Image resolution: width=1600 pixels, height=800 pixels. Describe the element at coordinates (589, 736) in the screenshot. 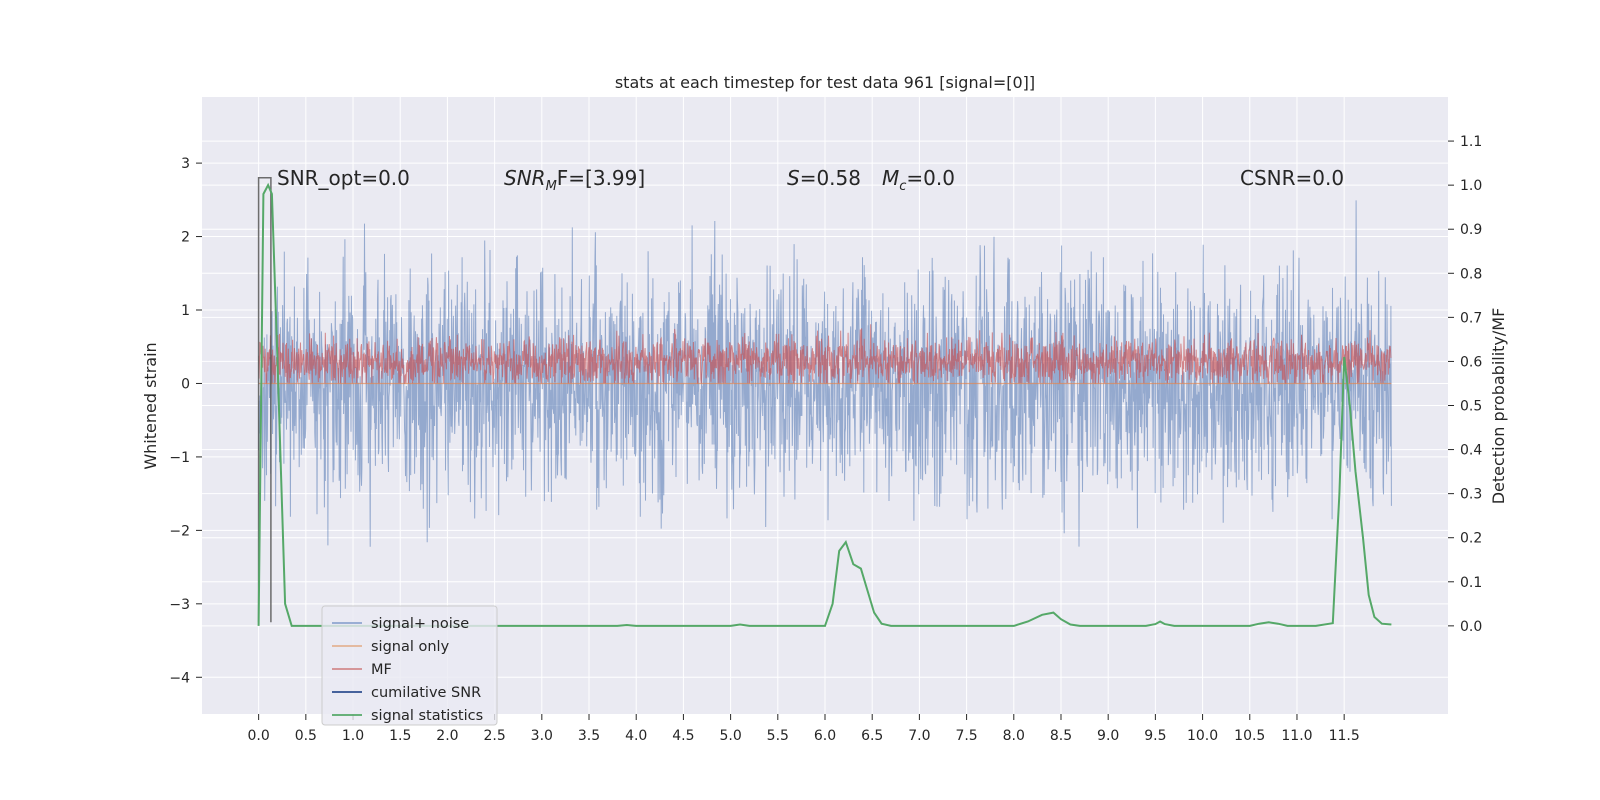

I see `x-tick-label: 3.5` at that location.